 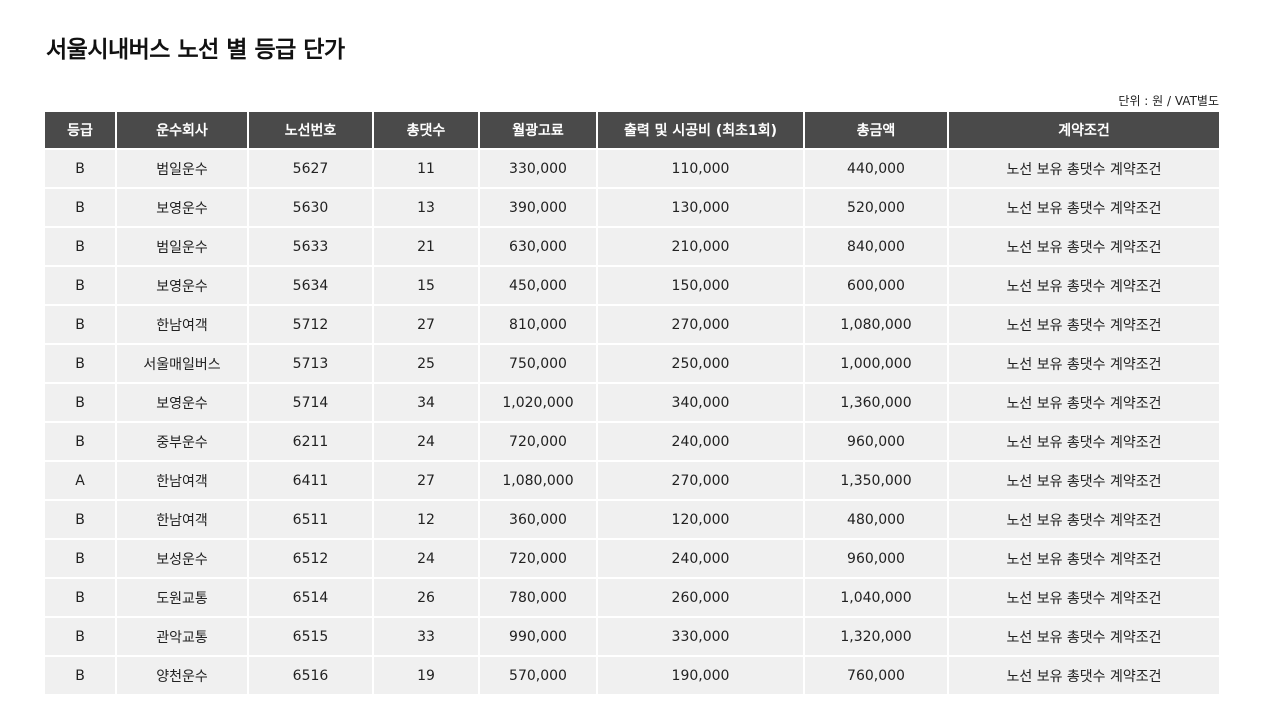 I want to click on cell-total-amount: 840,000, so click(x=875, y=247).